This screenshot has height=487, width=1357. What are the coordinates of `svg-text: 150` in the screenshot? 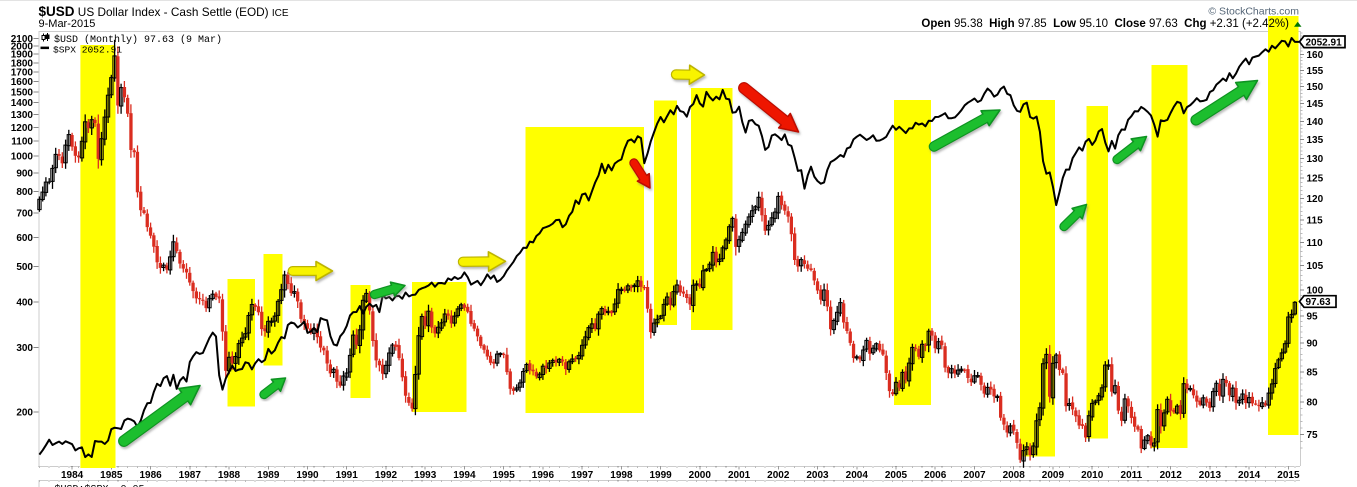 It's located at (1315, 87).